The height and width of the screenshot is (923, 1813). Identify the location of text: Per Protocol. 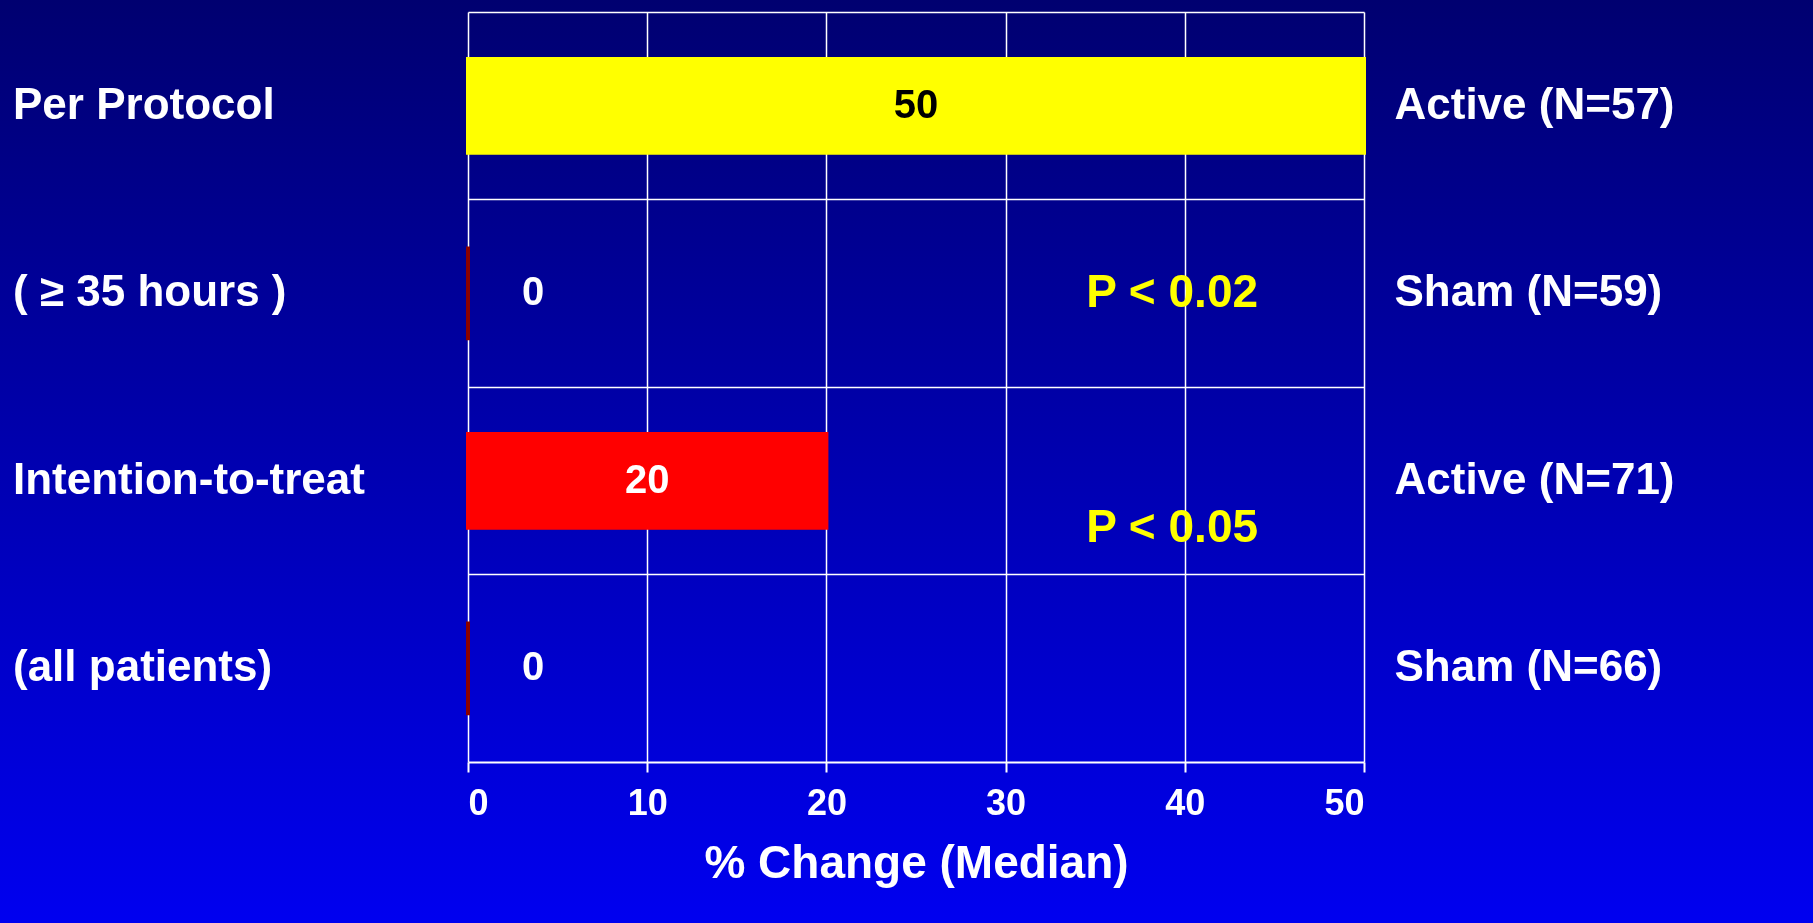
(144, 103).